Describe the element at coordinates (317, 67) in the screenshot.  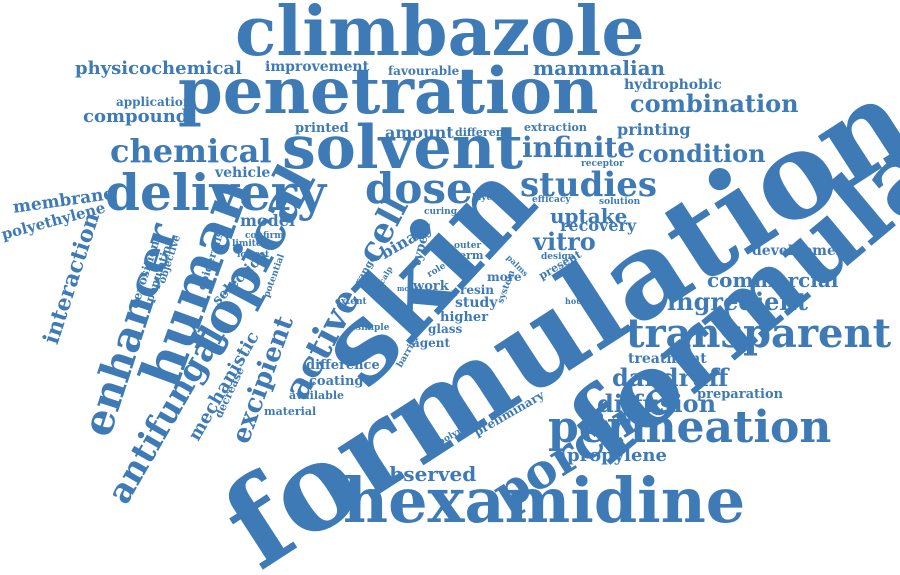
I see `word-improvement: improvement` at that location.